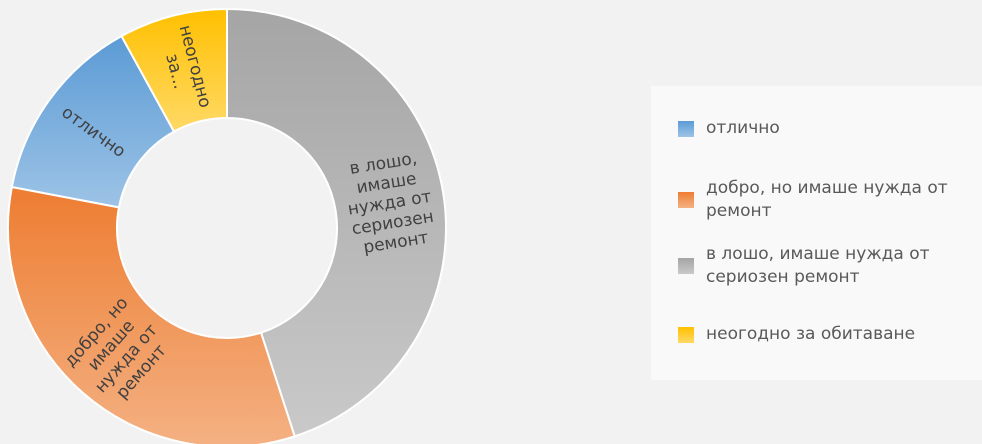 The height and width of the screenshot is (444, 982). Describe the element at coordinates (827, 199) in the screenshot. I see `legend-label: добро, но имаше нужда от ремонт` at that location.